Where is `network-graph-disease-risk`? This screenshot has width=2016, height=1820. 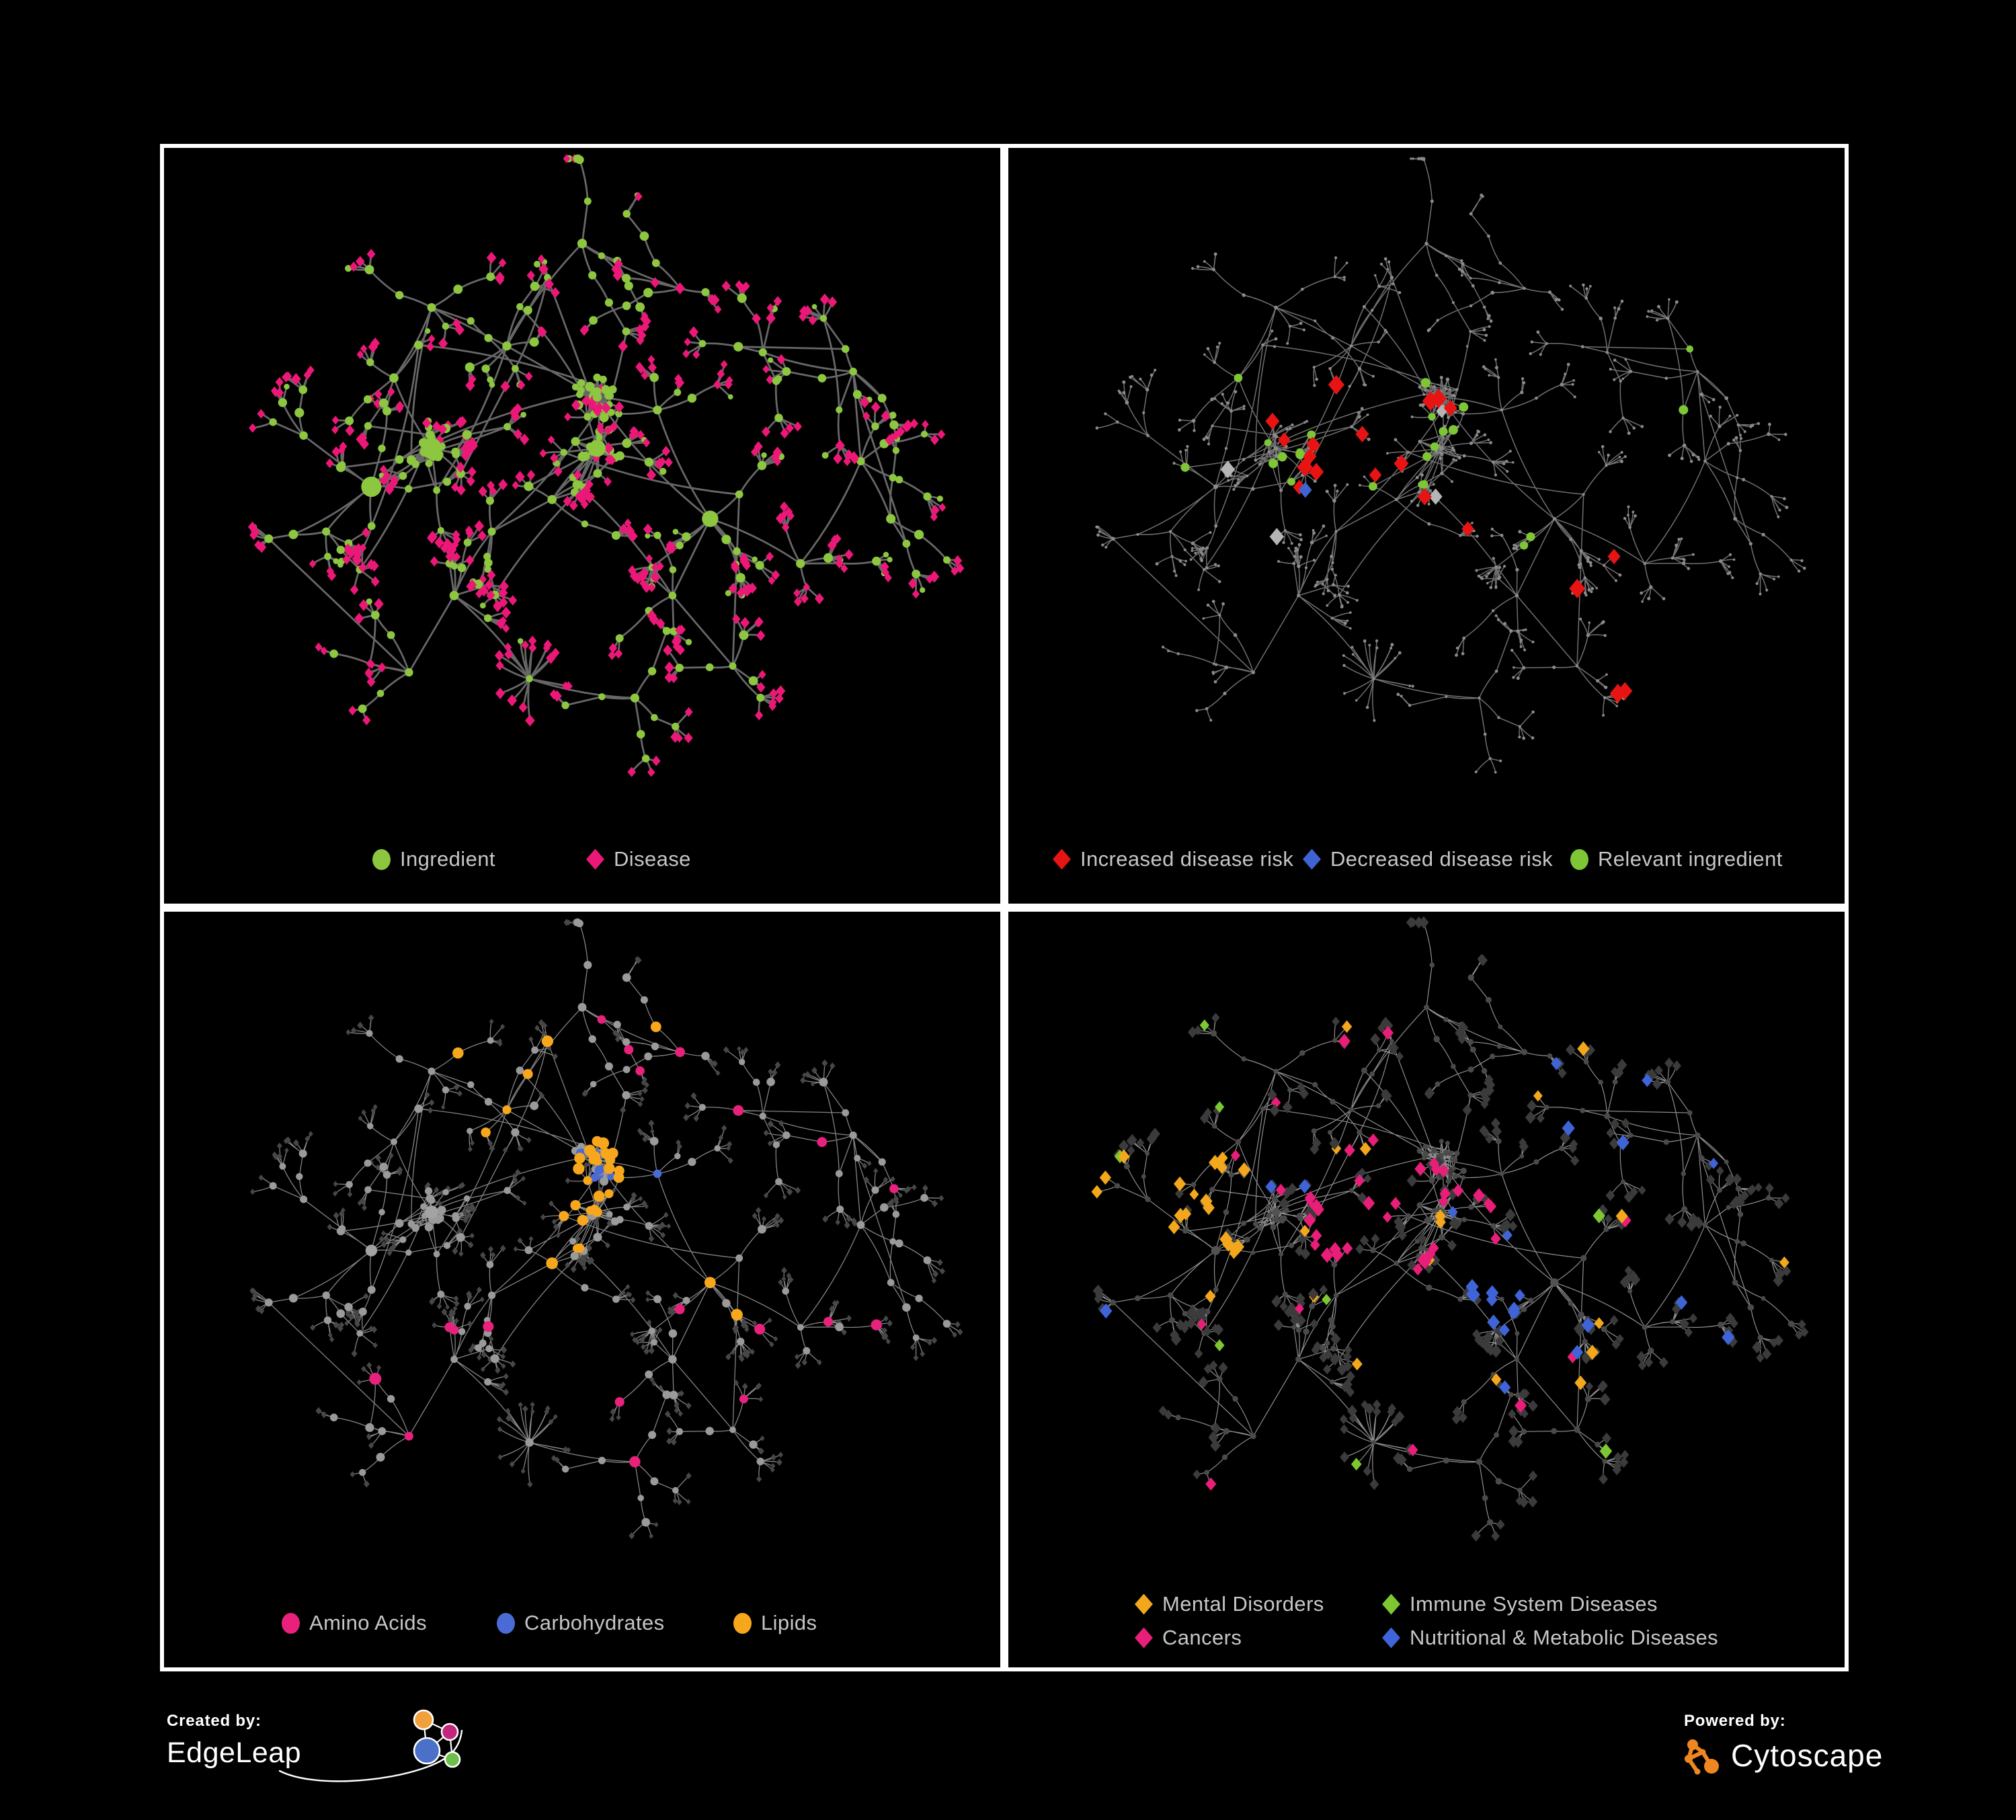 network-graph-disease-risk is located at coordinates (1450, 465).